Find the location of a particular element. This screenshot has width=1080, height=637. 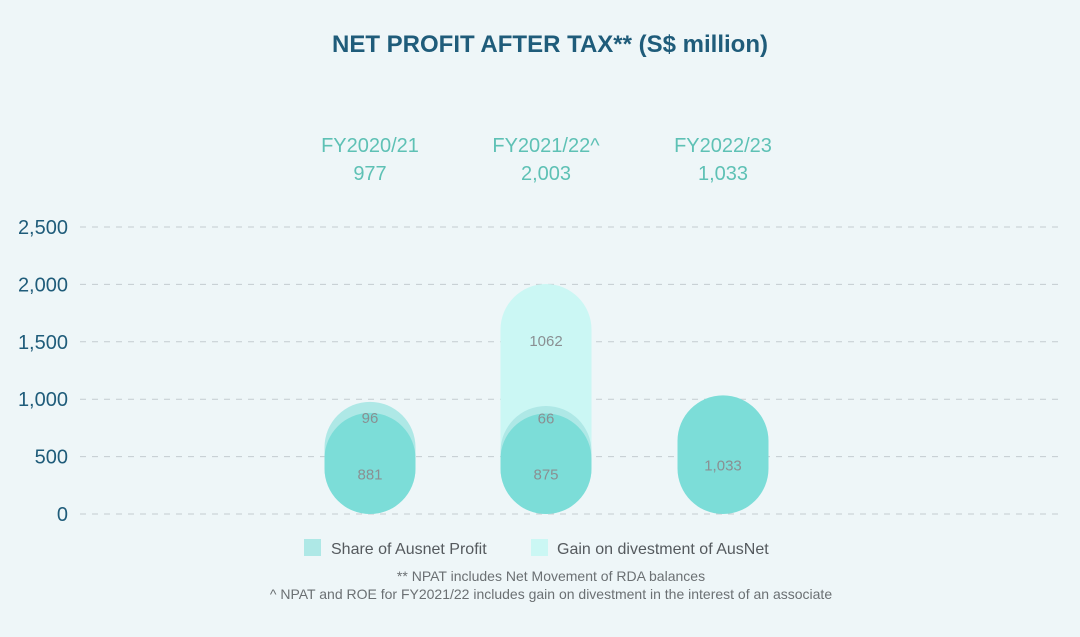

bar-fy2022-23-base-npat is located at coordinates (723, 454).